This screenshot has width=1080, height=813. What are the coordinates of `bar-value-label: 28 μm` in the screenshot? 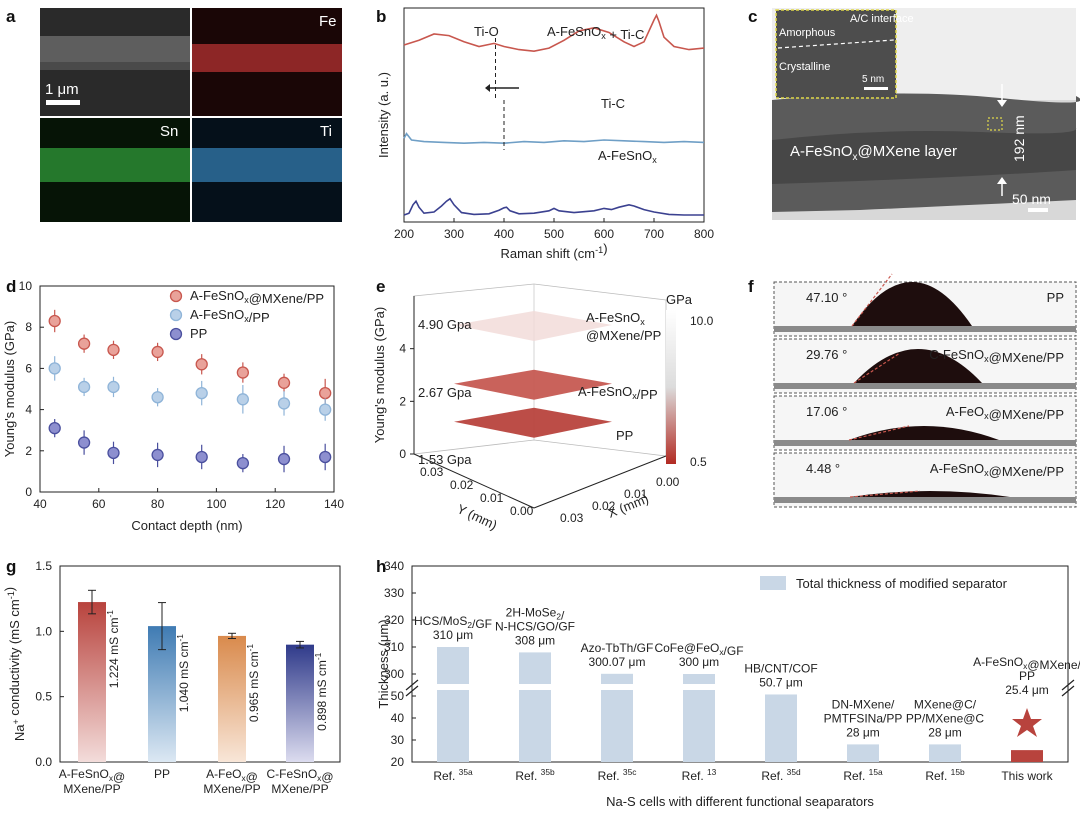 It's located at (945, 732).